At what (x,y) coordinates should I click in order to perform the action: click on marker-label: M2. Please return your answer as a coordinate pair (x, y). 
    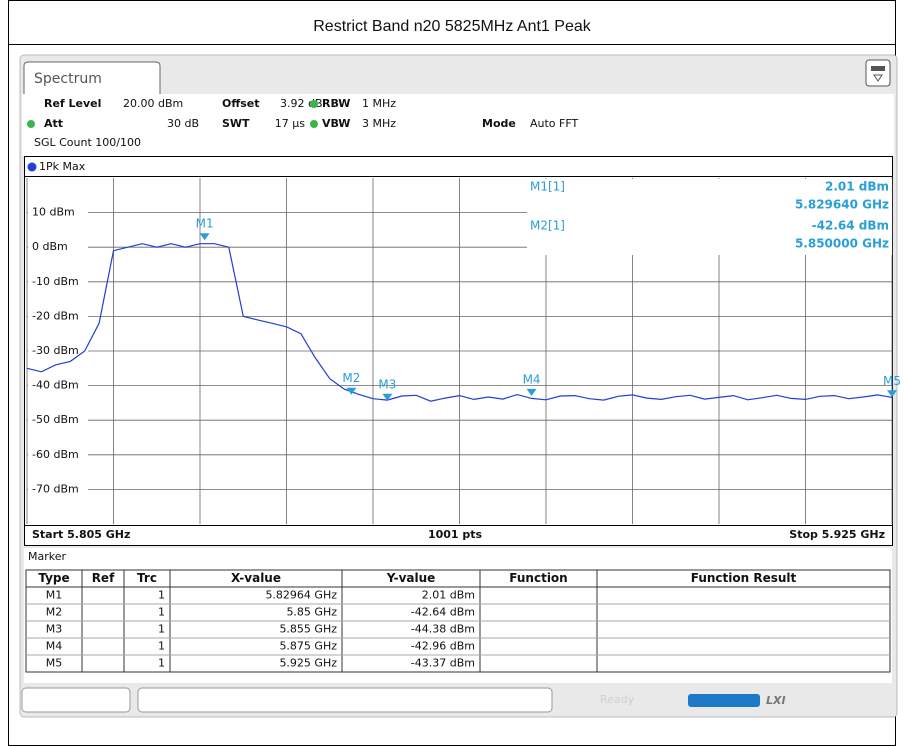
    Looking at the image, I should click on (351, 378).